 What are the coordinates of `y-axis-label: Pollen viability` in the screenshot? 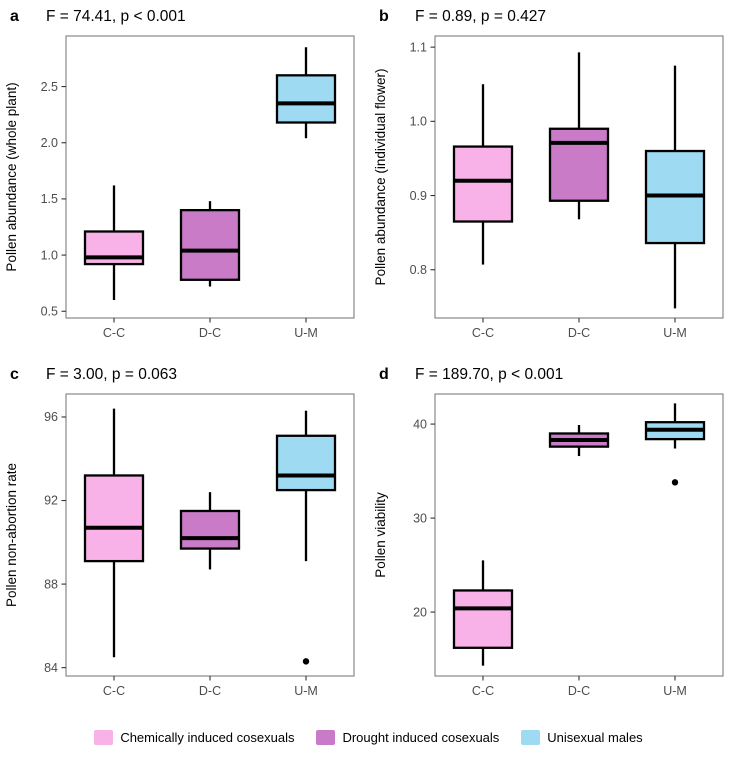 It's located at (380, 535).